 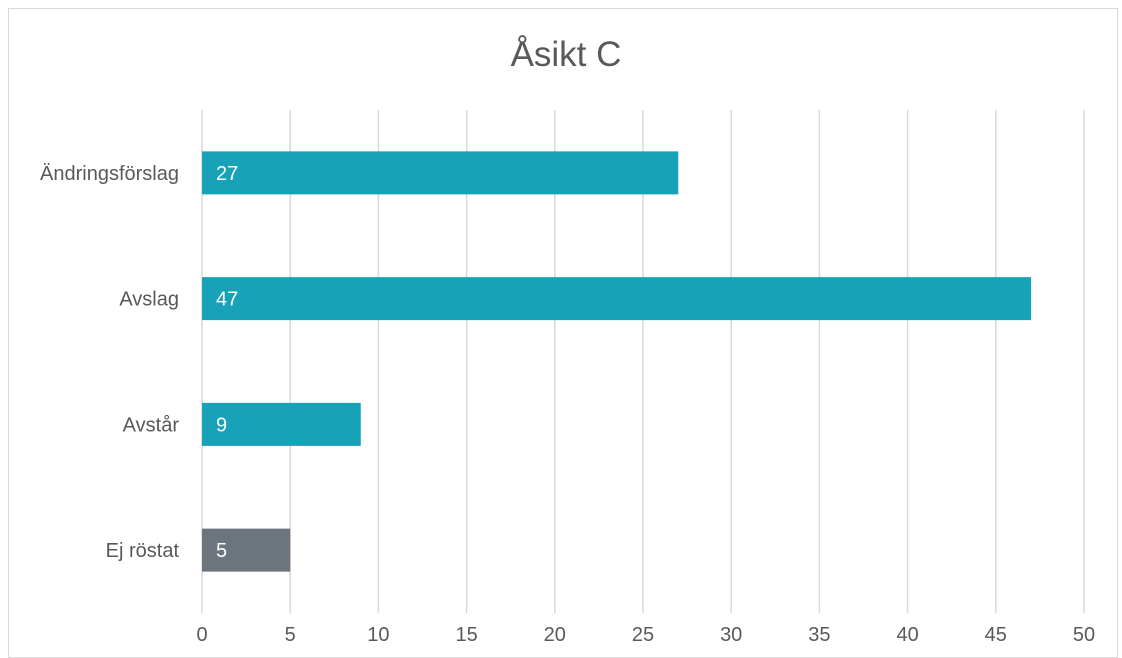 I want to click on data-label: 5, so click(x=221, y=551).